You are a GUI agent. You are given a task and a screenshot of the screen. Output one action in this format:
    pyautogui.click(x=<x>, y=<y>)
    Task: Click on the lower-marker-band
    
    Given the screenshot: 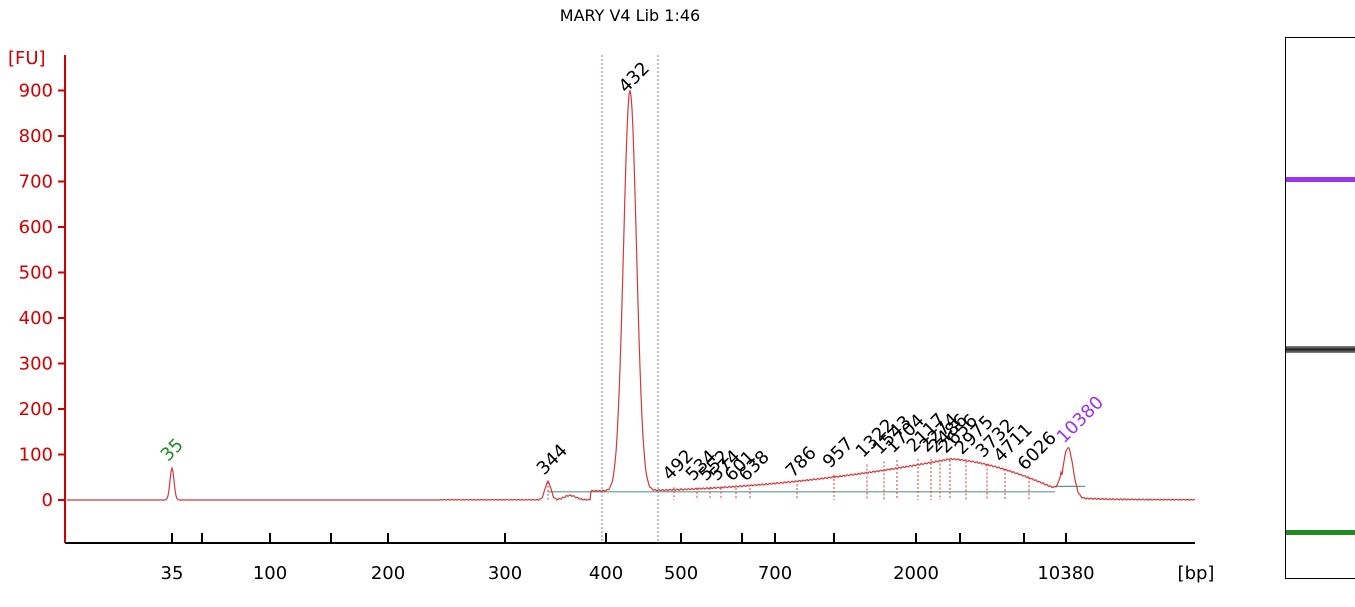 What is the action you would take?
    pyautogui.click(x=1320, y=532)
    